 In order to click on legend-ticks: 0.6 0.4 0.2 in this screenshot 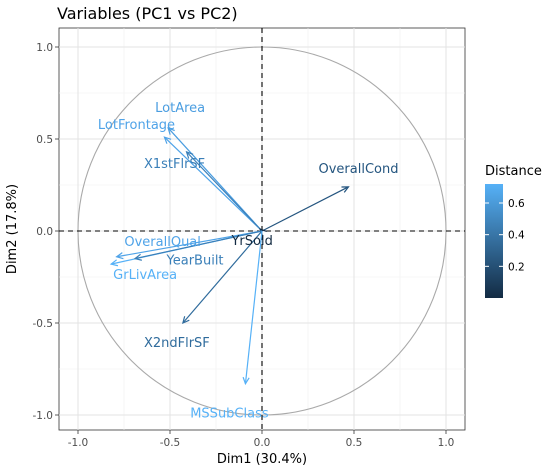, I will do `click(505, 235)`.